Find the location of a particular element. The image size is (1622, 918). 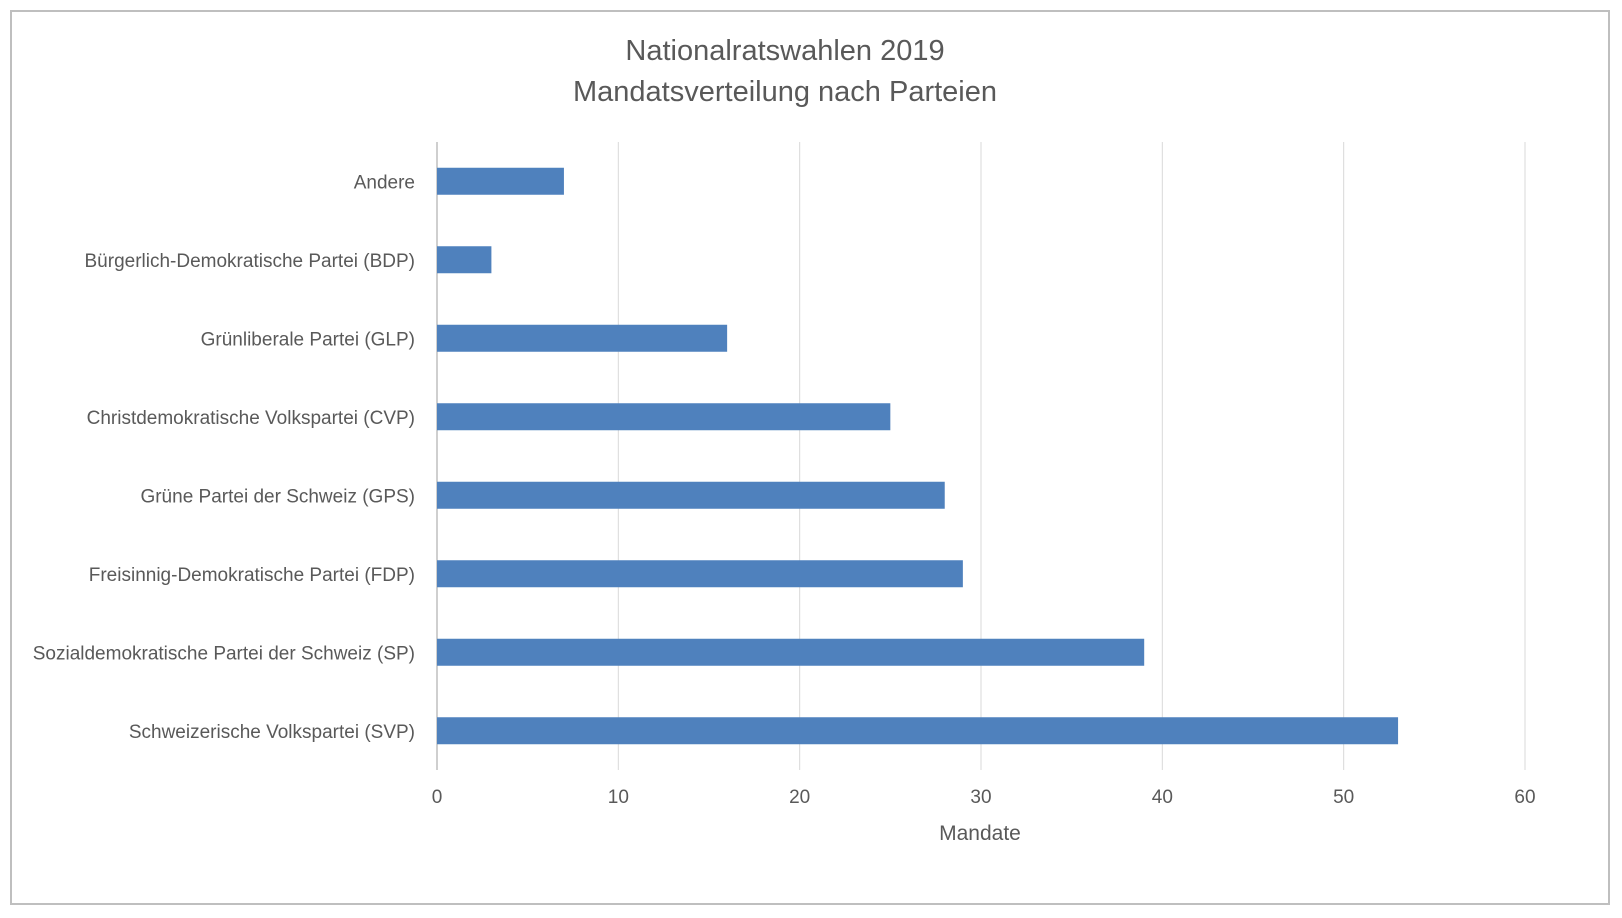

category-label: Christdemokratische Volkspartei (CVP) is located at coordinates (251, 418).